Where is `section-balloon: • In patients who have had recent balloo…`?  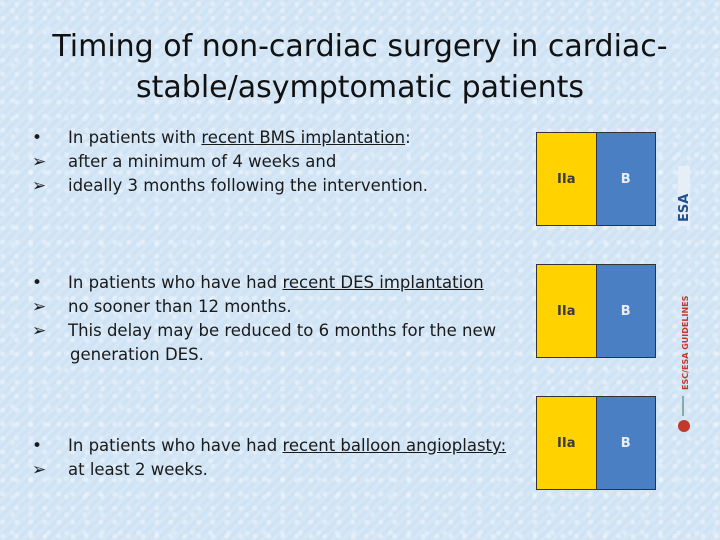
section-balloon: • In patients who have had recent balloo… is located at coordinates (268, 458).